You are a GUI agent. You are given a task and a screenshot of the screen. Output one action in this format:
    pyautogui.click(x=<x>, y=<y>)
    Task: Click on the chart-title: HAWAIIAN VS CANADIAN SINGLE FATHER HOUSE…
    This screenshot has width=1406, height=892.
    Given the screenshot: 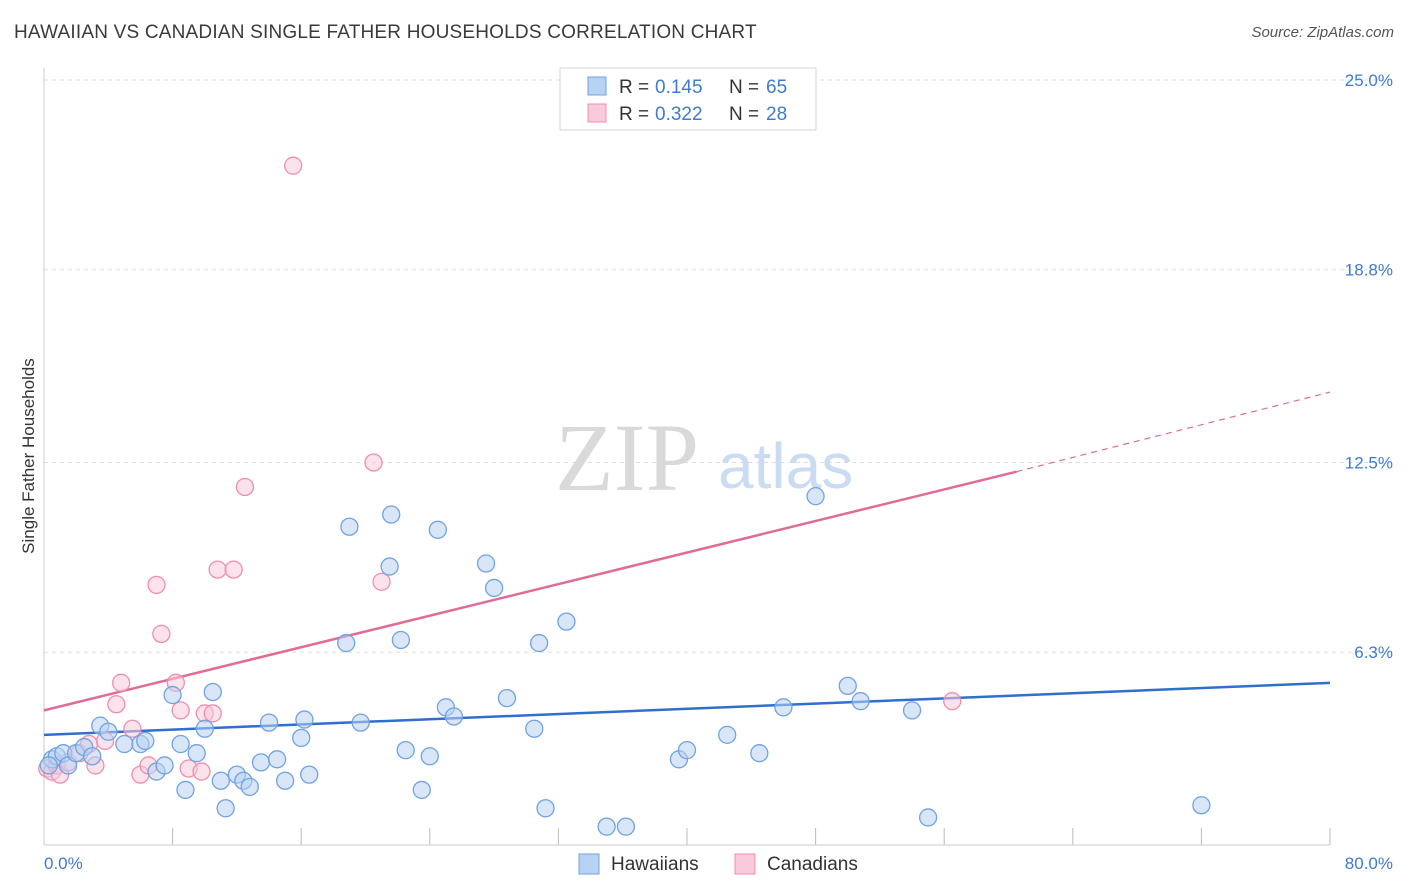 What is the action you would take?
    pyautogui.click(x=385, y=32)
    